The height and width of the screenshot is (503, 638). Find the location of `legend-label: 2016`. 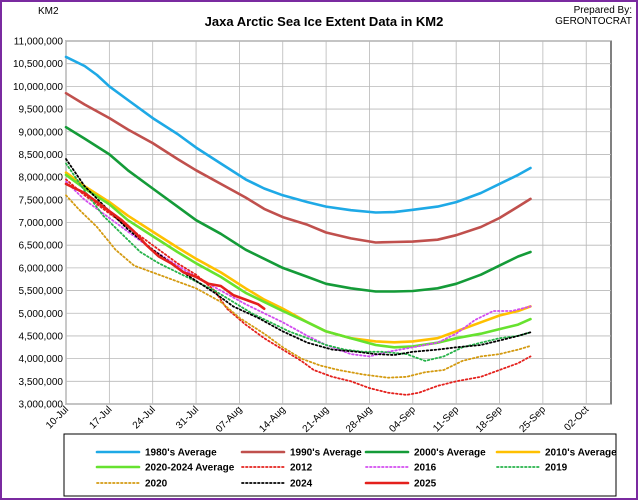

legend-label: 2016 is located at coordinates (425, 468).